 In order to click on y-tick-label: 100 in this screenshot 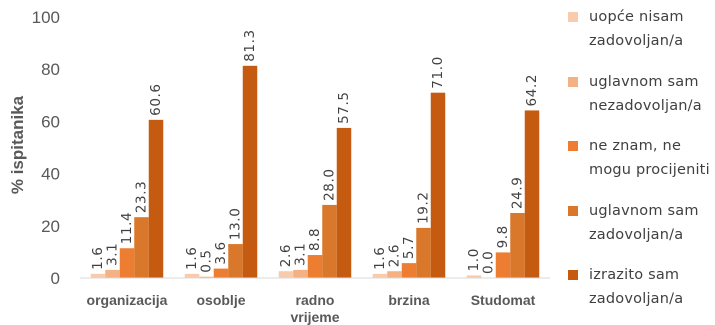, I will do `click(46, 17)`.